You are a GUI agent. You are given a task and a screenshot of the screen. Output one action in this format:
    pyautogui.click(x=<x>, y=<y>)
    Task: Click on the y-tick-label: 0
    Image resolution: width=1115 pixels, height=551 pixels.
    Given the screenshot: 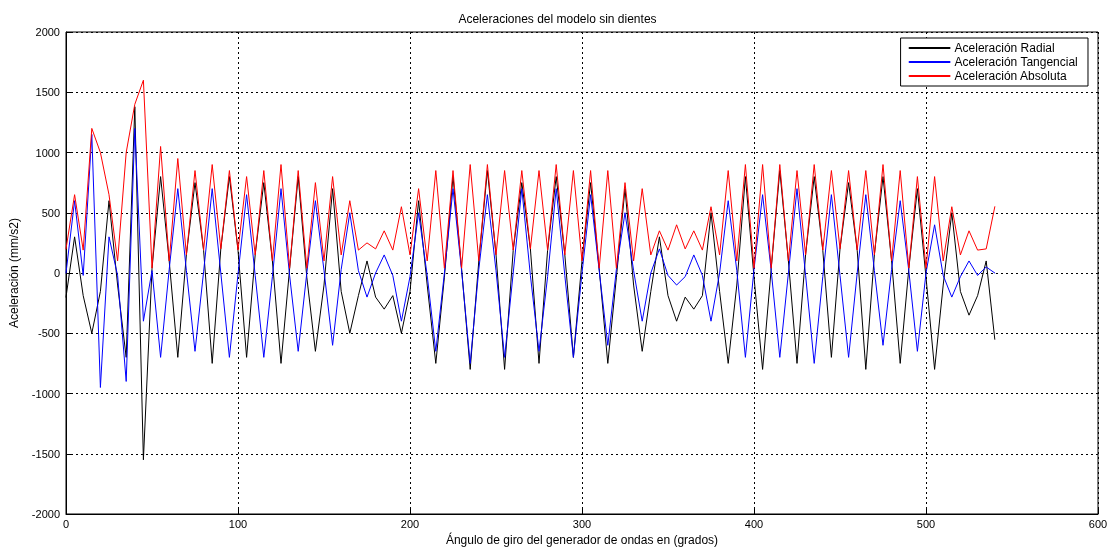 What is the action you would take?
    pyautogui.click(x=56, y=273)
    